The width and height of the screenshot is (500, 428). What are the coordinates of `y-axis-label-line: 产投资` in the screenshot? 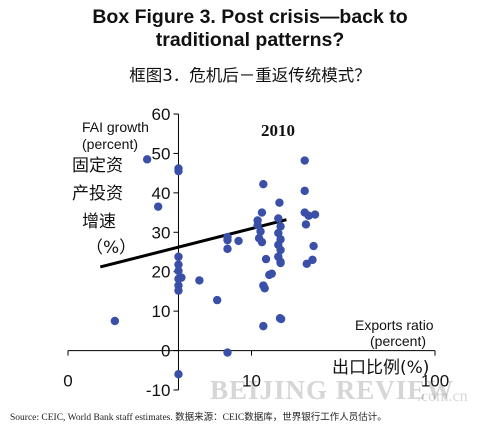 It's located at (97, 194).